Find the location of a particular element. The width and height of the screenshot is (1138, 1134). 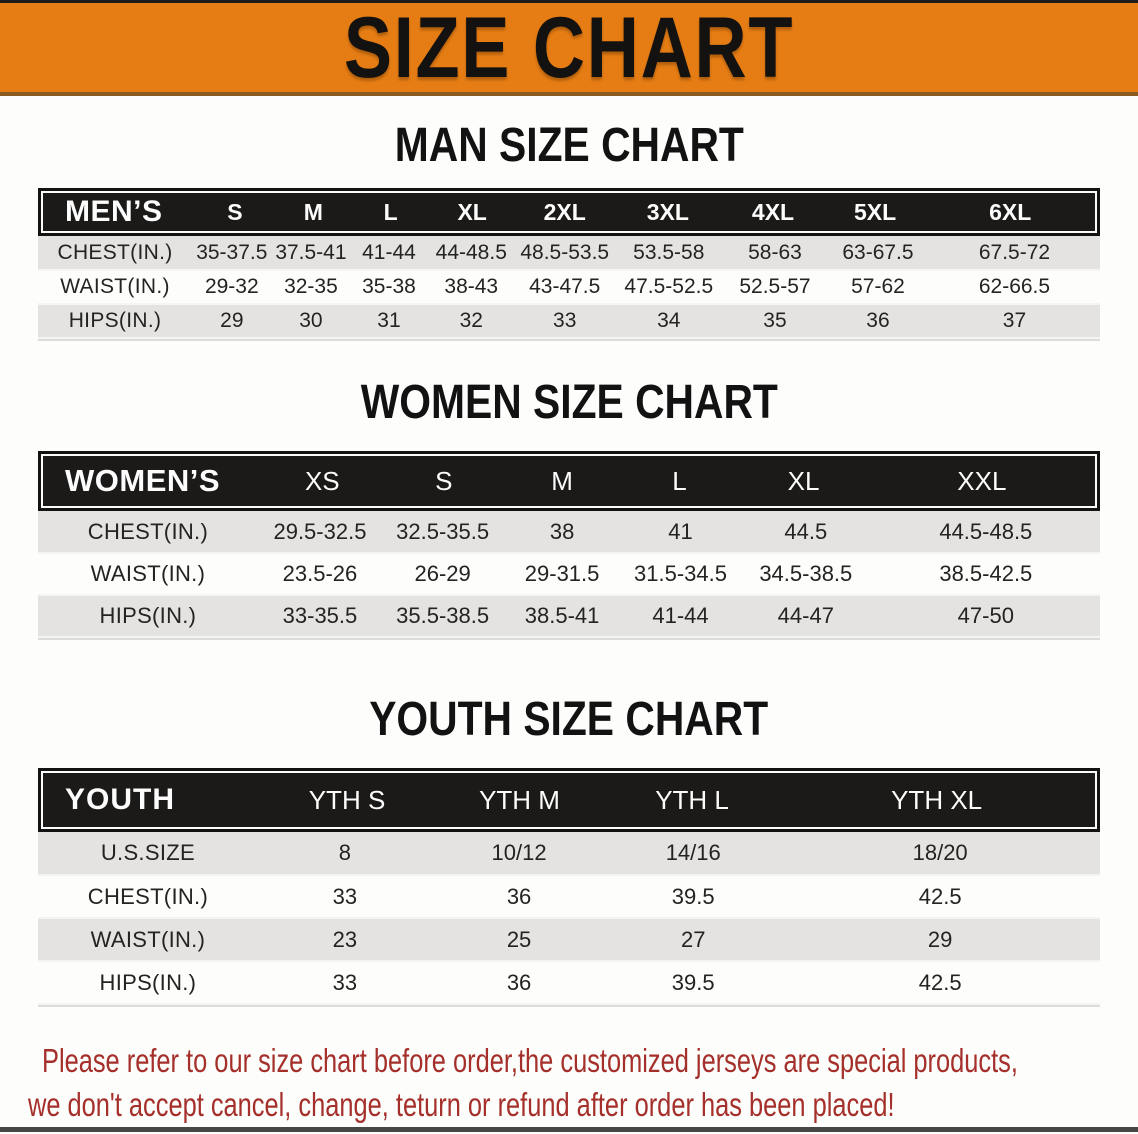

women-size-column-header: S is located at coordinates (444, 480).